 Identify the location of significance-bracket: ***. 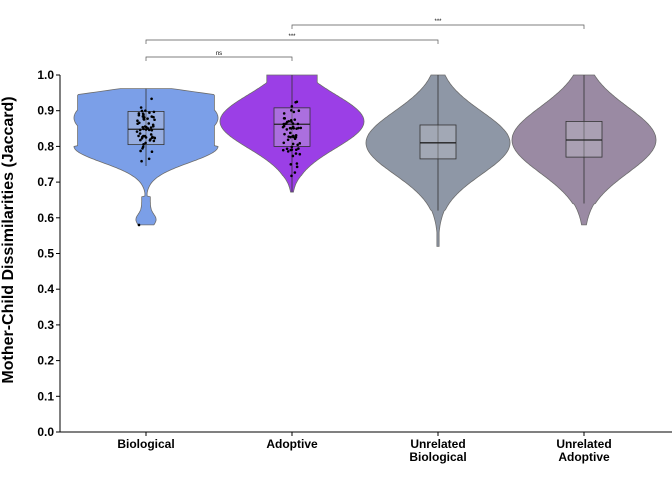
(292, 39).